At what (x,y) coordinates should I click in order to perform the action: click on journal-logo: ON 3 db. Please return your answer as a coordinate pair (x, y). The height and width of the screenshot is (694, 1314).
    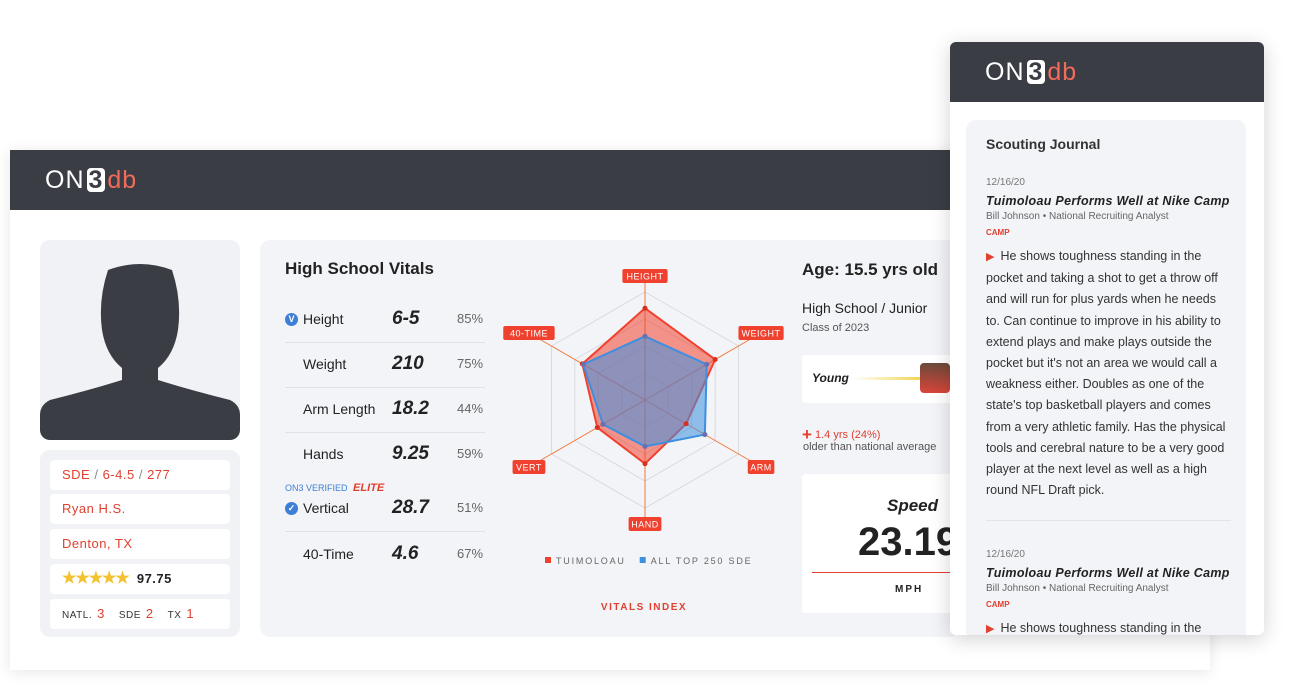
    Looking at the image, I should click on (1031, 72).